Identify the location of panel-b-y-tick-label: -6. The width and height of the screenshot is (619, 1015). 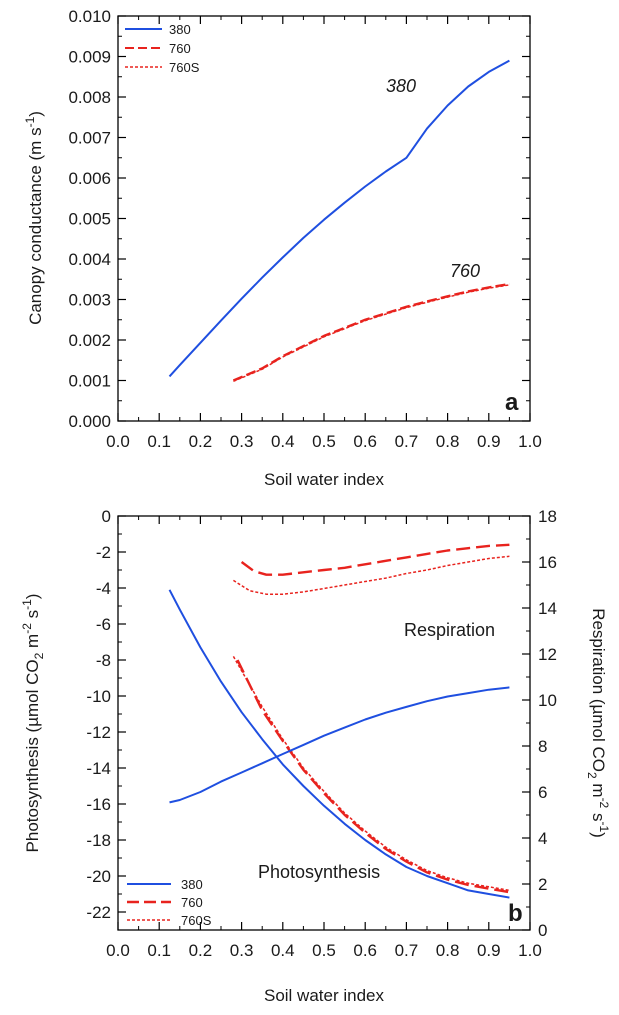
(103, 624).